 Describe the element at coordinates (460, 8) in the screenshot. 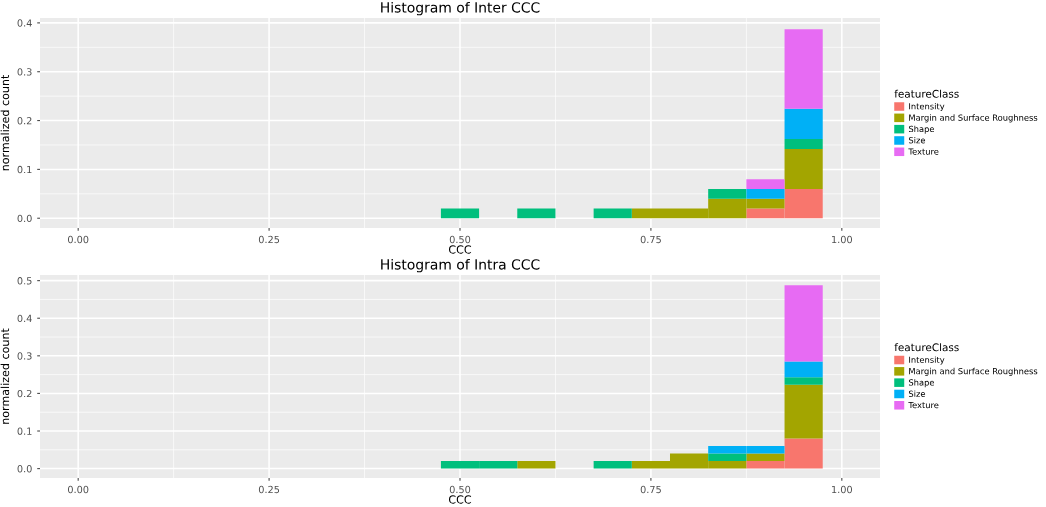

I see `chart-title: Histogram of Inter CCC` at that location.